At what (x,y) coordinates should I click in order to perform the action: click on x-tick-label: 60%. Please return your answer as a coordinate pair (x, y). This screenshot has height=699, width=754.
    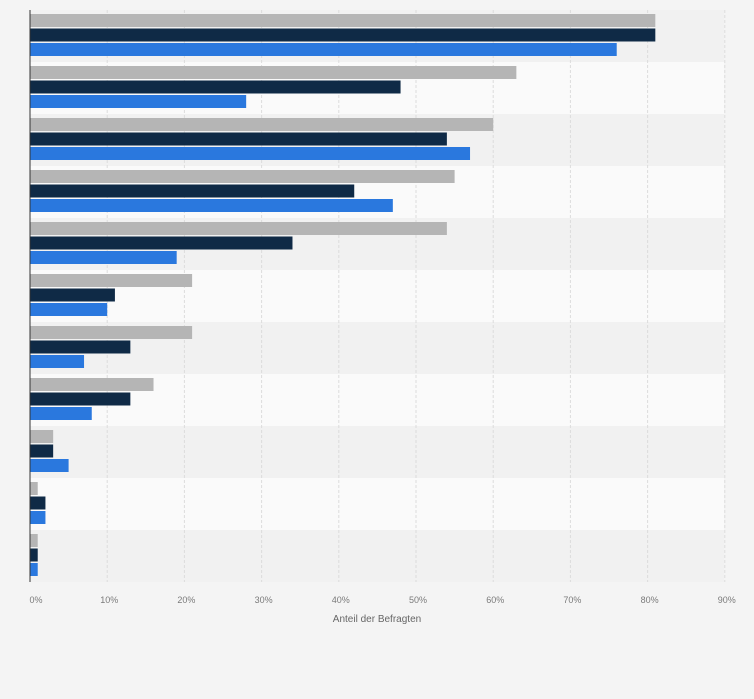
    Looking at the image, I should click on (495, 600).